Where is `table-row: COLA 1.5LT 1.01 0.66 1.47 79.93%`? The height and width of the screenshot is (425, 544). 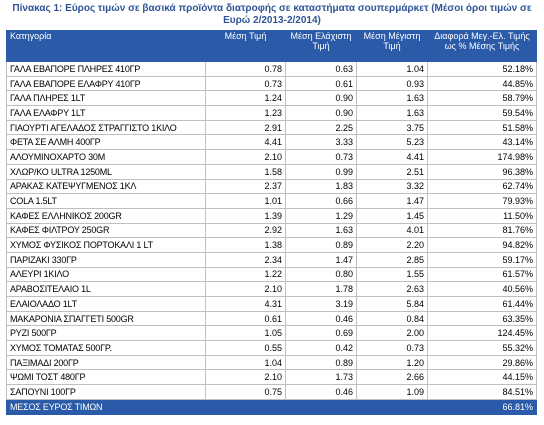
table-row: COLA 1.5LT 1.01 0.66 1.47 79.93% is located at coordinates (271, 201).